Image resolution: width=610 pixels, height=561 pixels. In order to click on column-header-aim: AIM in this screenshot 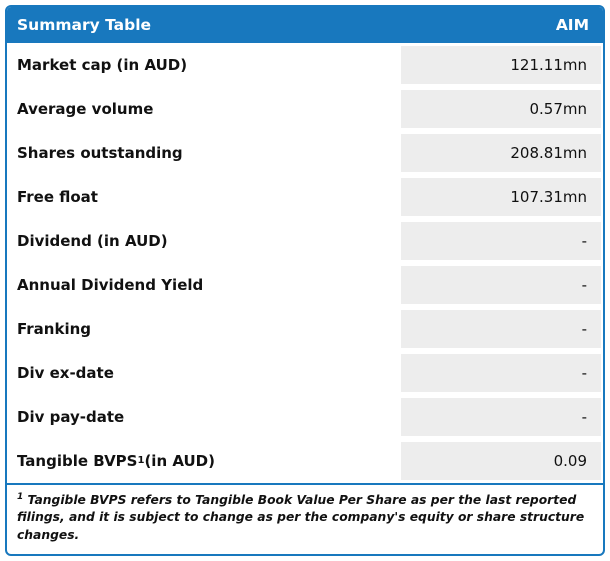, I will do `click(572, 25)`.